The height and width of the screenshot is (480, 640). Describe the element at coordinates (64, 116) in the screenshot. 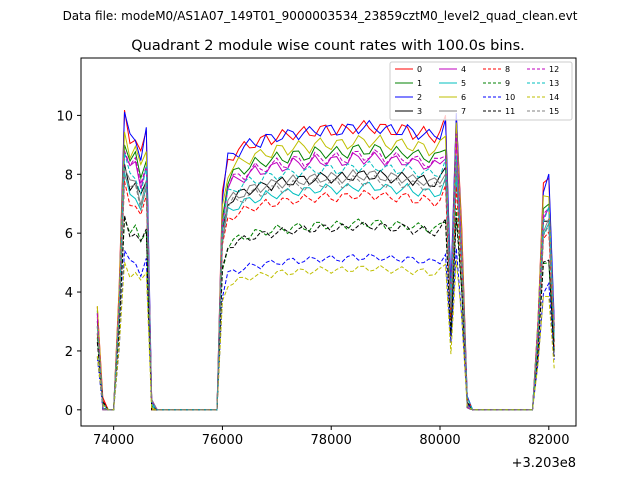

I see `y-tick-label: 10` at that location.